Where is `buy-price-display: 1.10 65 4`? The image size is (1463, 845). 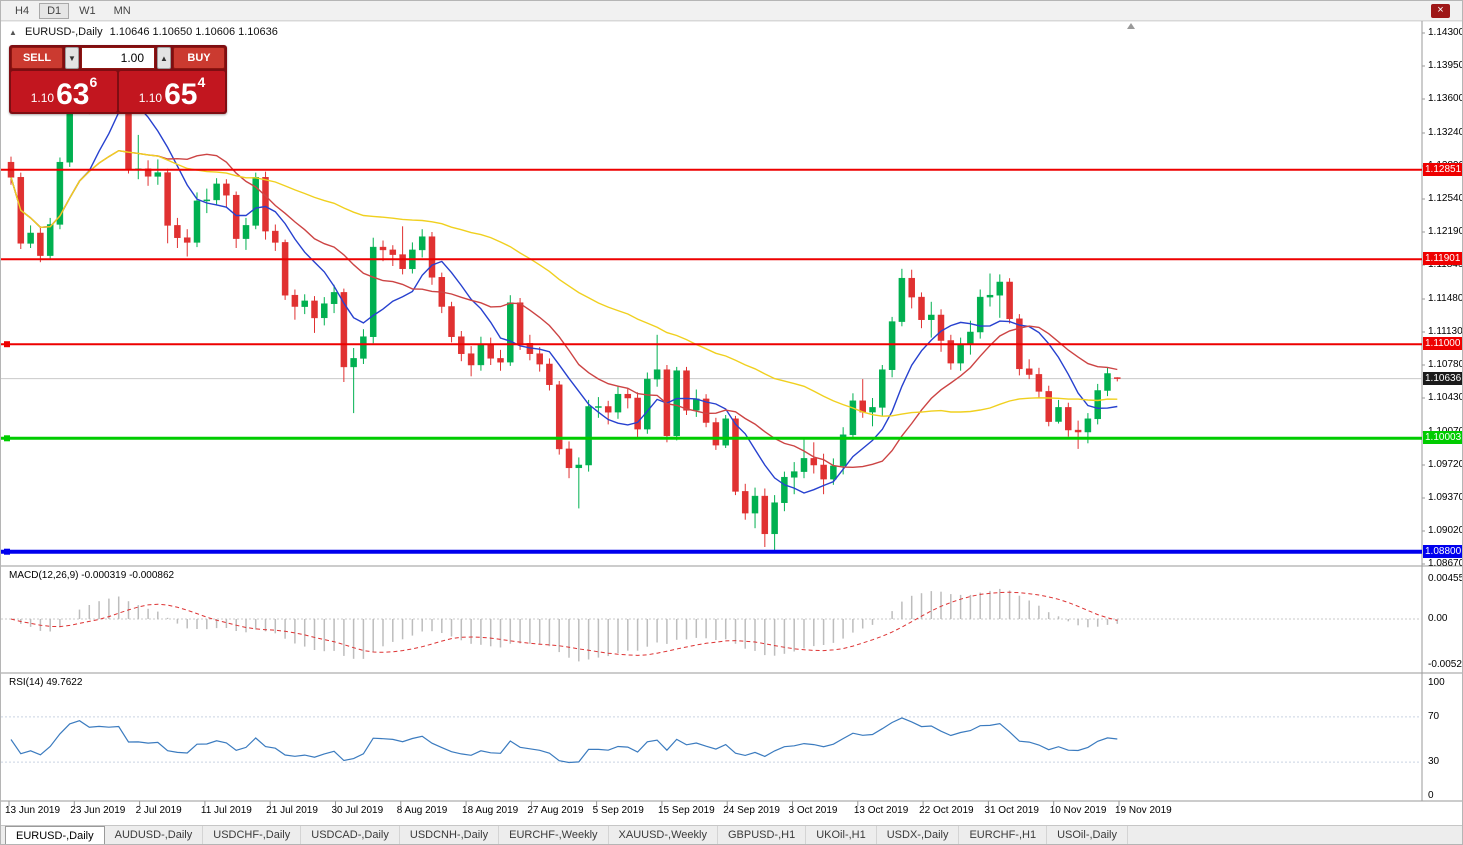 buy-price-display: 1.10 65 4 is located at coordinates (172, 91).